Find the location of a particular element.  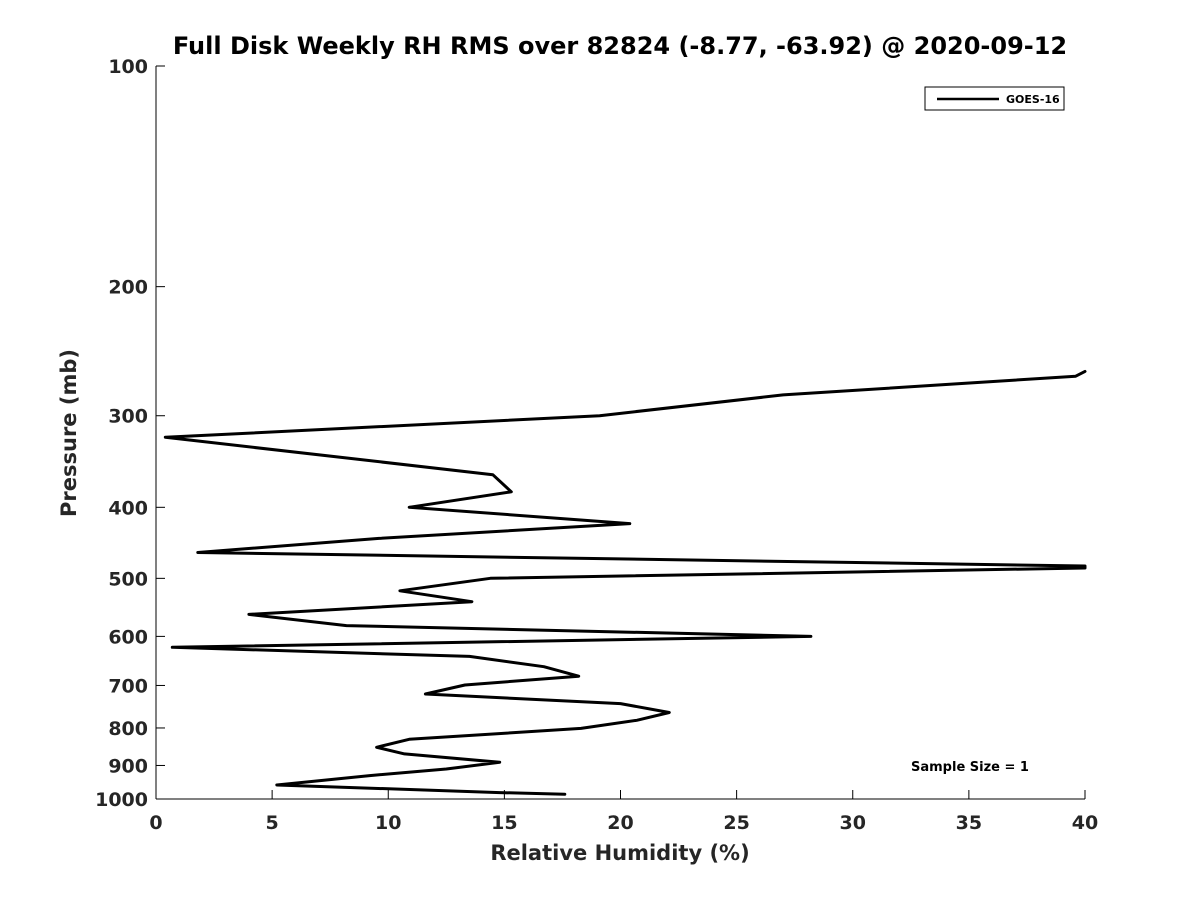

x-tick-label: 15 is located at coordinates (504, 823).